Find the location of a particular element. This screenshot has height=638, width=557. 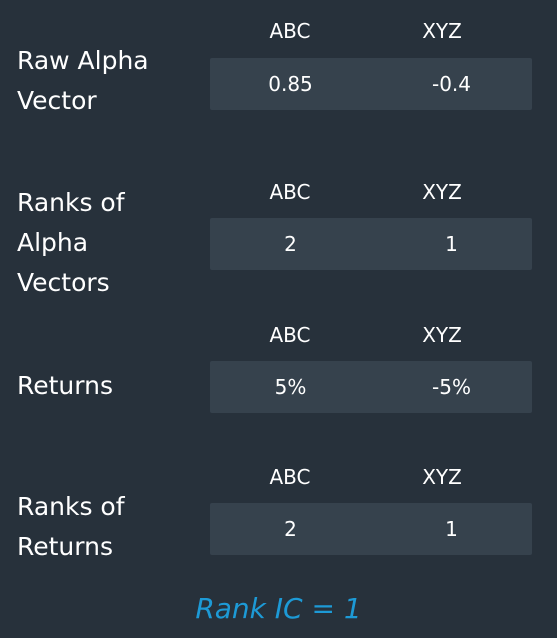

row-label-returns: Returns is located at coordinates (65, 385).